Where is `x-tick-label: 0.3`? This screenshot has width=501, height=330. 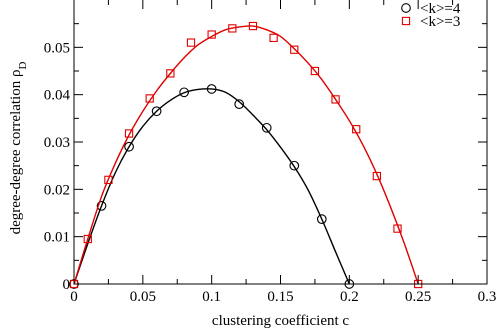 x-tick-label: 0.3 is located at coordinates (487, 297).